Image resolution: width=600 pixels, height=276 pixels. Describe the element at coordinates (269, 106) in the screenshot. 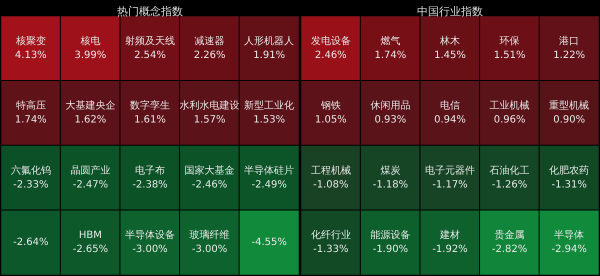

I see `category-label: 新型工业化` at that location.